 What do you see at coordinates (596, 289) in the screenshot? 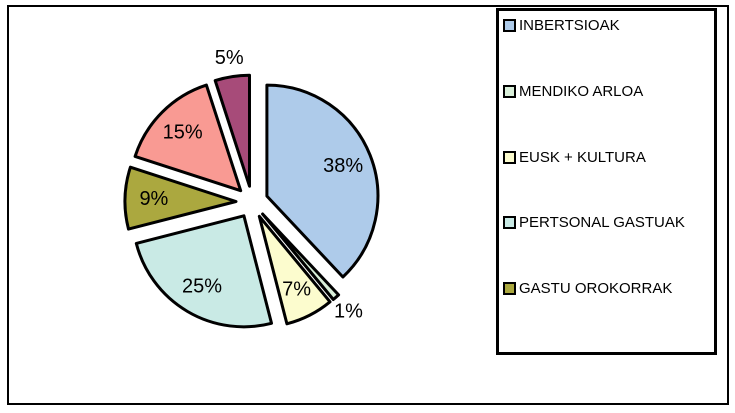
I see `legend-item-label: GASTU OROKORRAK` at bounding box center [596, 289].